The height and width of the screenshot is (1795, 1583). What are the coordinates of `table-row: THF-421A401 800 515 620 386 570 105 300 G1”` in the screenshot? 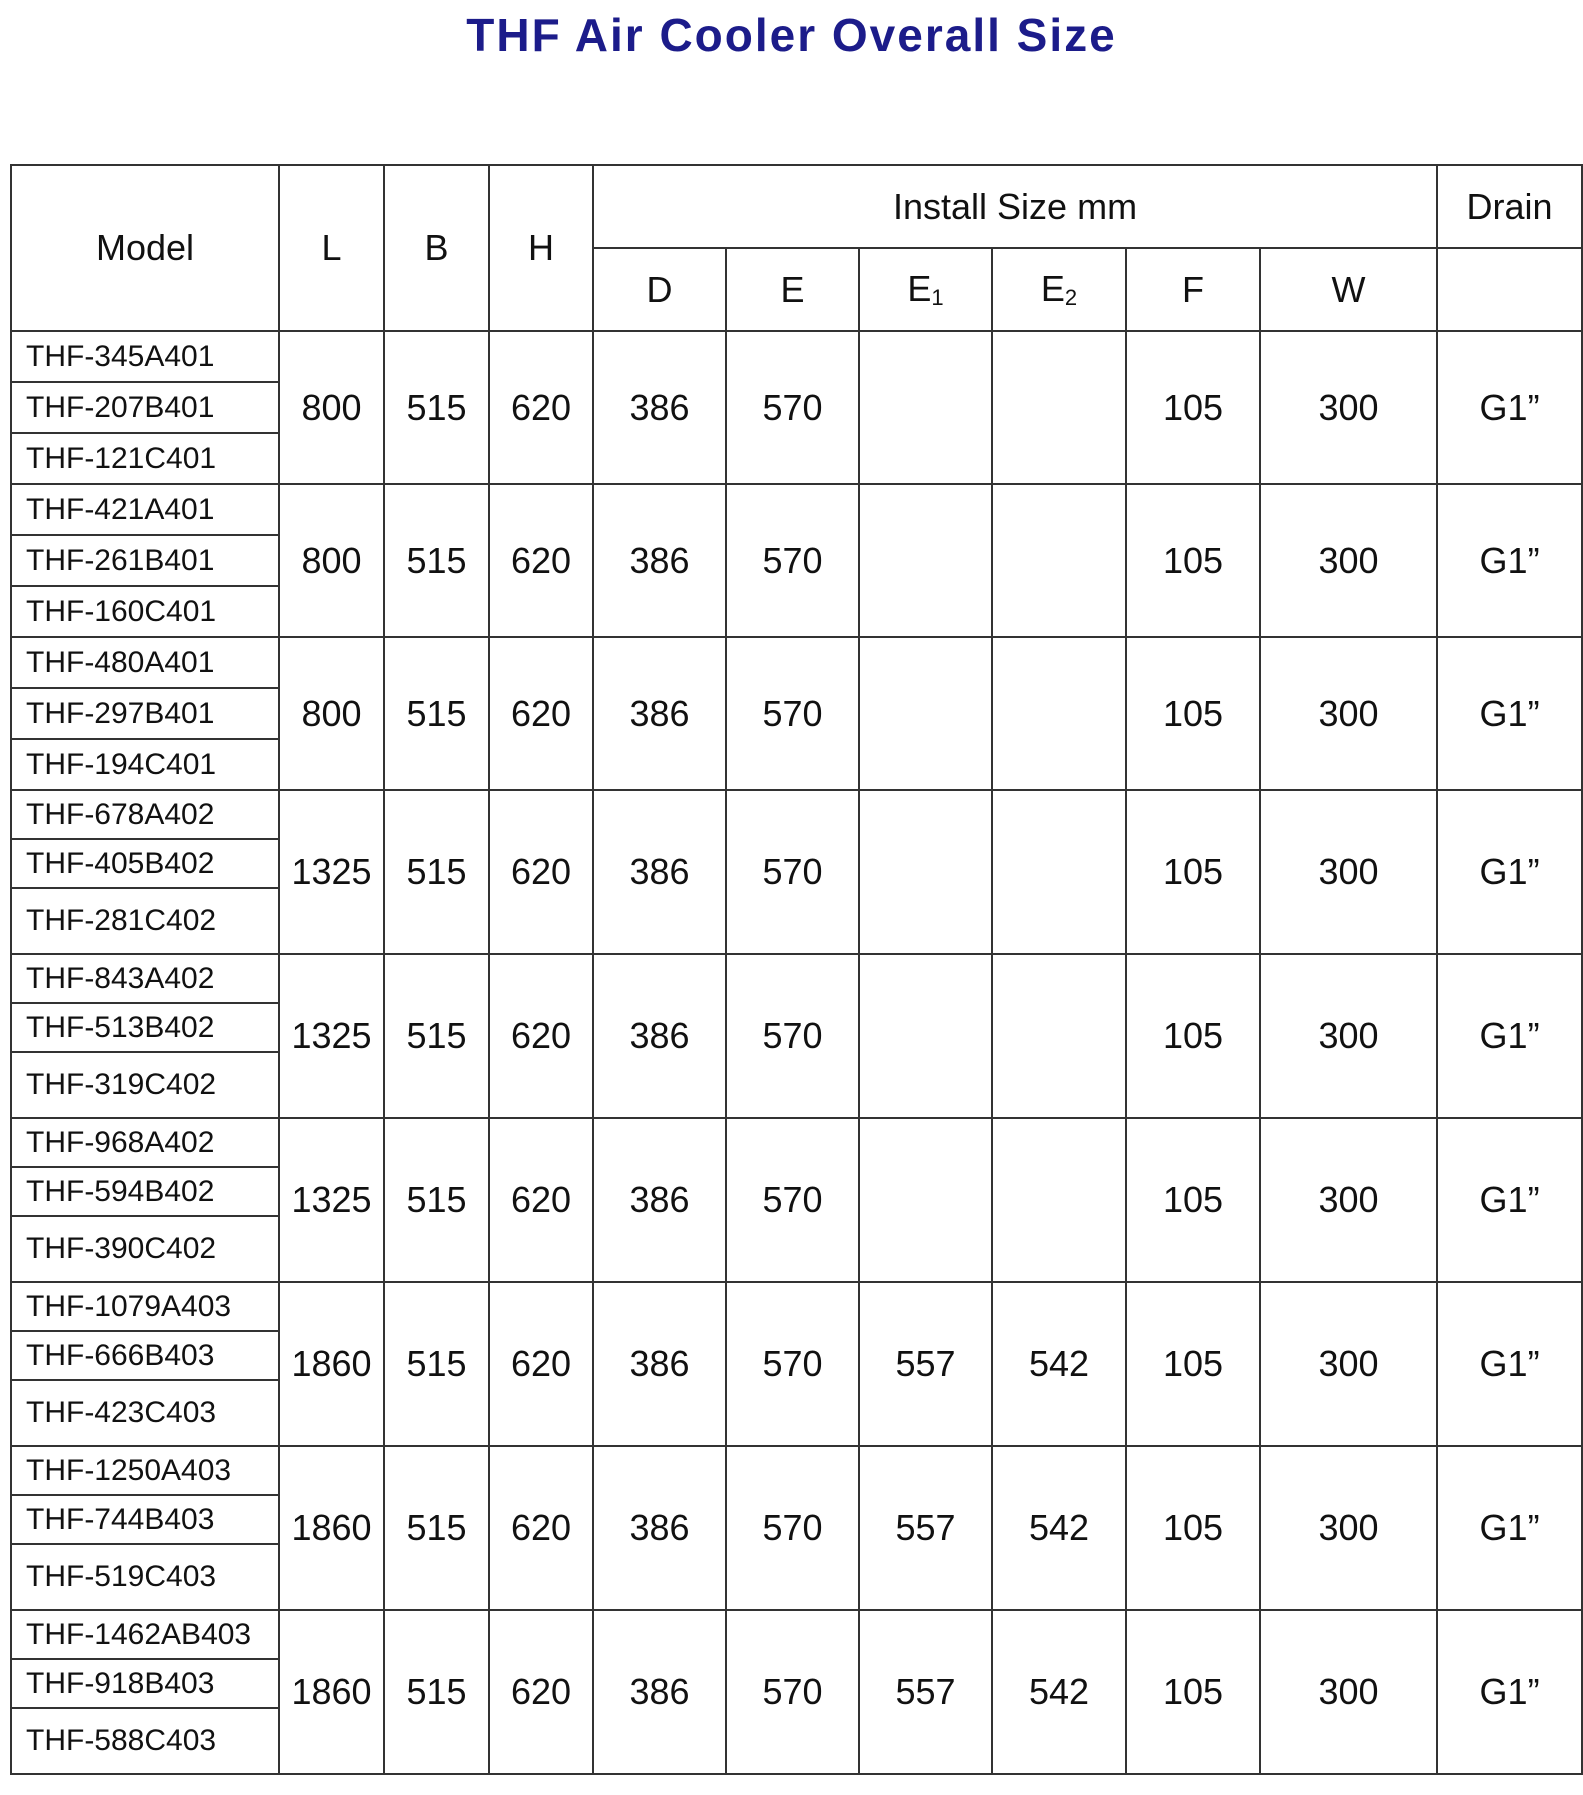 It's located at (796, 560).